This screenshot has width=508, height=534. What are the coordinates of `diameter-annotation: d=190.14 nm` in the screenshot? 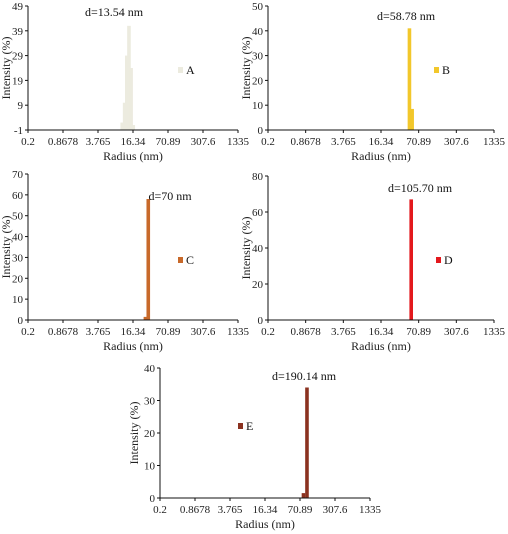 It's located at (304, 376).